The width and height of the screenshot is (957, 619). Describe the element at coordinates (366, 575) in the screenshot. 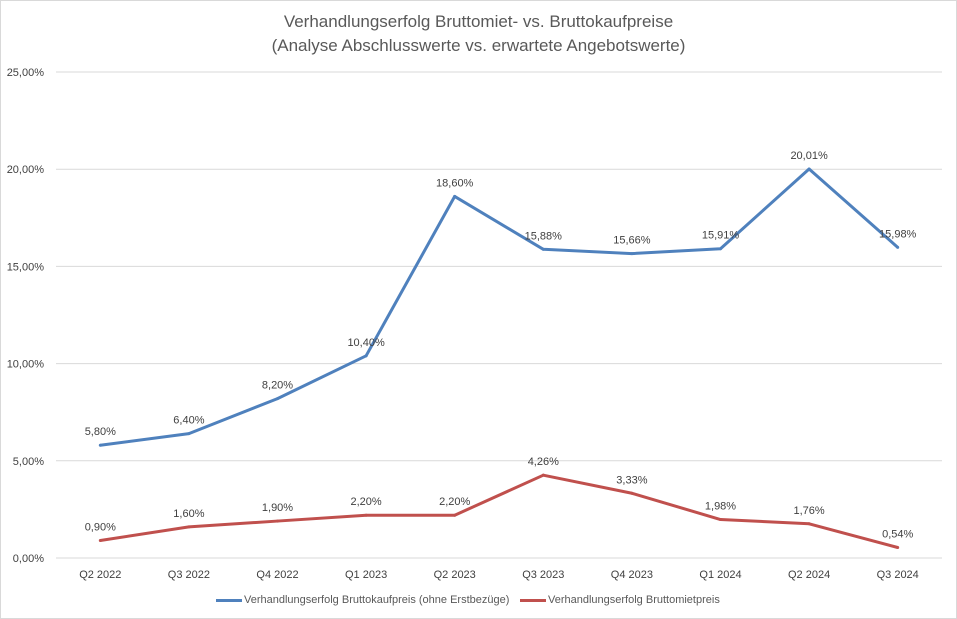

I see `x-tick-label: Q1 2023` at that location.